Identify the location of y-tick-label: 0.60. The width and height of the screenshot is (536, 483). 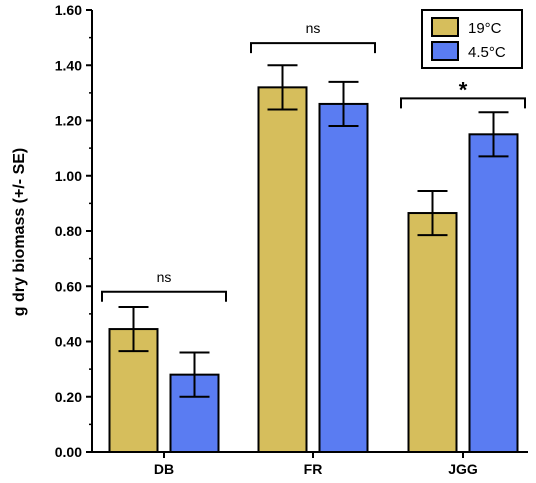
(68, 286).